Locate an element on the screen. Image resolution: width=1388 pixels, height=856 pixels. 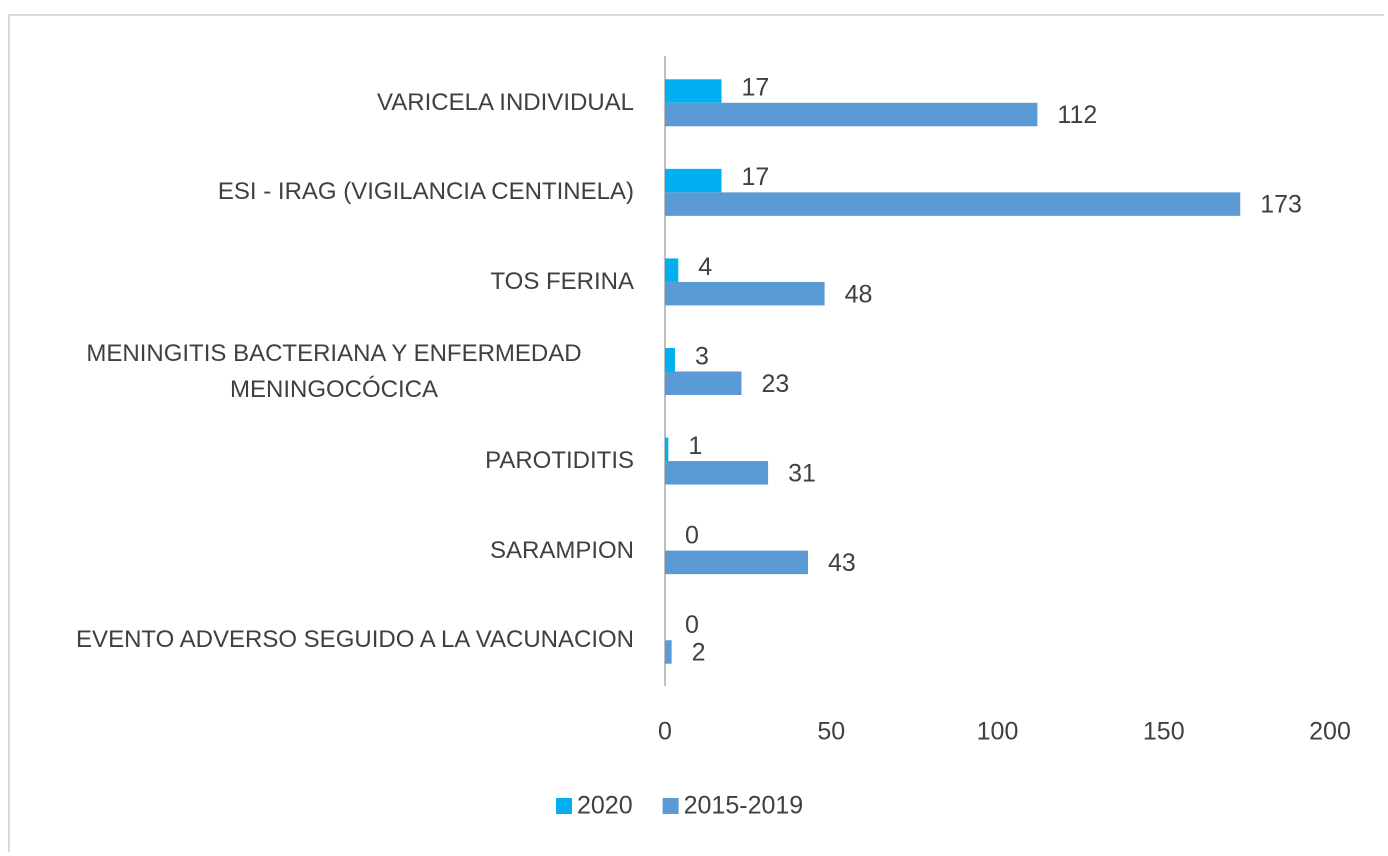
data-label: 112 is located at coordinates (1077, 115).